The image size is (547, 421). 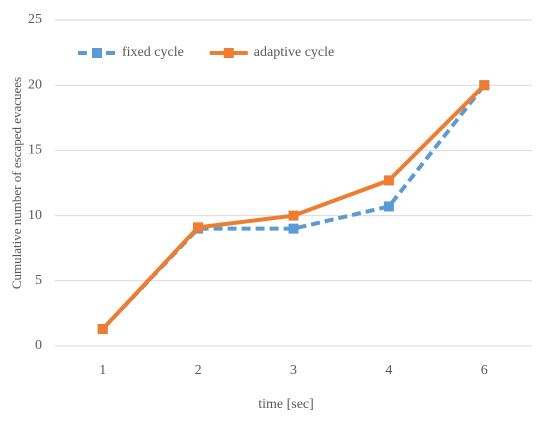 I want to click on x-axis-label: time [sec], so click(x=286, y=404).